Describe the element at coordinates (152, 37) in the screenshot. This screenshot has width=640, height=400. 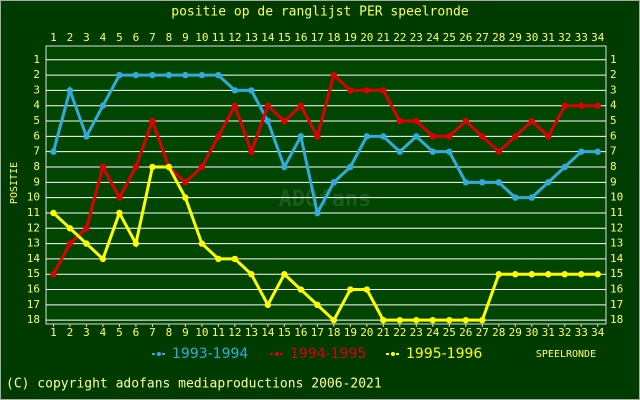
I see `x-tick-label-top: 7` at that location.